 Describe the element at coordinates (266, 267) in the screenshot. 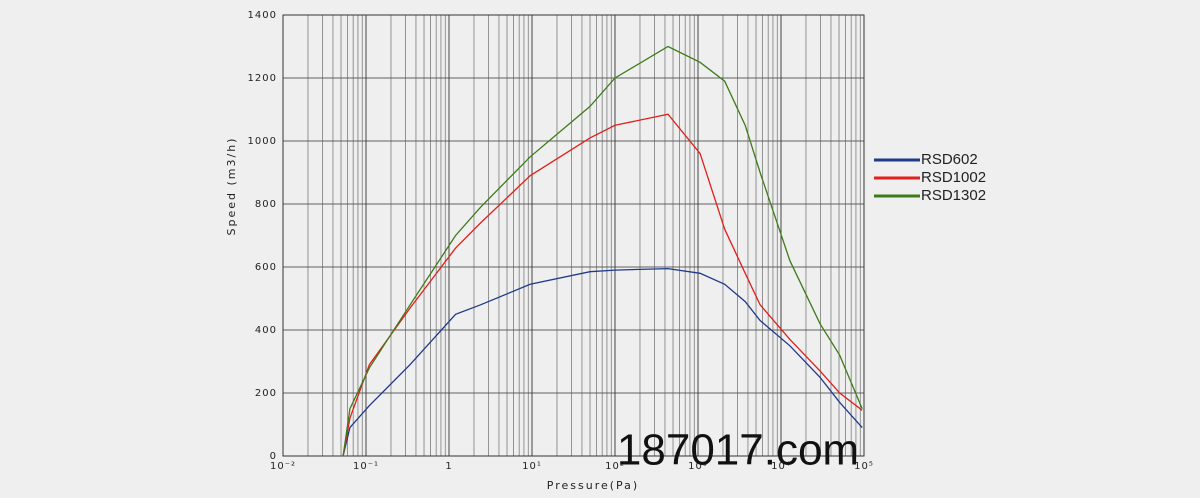

I see `y-tick-label: 600` at that location.